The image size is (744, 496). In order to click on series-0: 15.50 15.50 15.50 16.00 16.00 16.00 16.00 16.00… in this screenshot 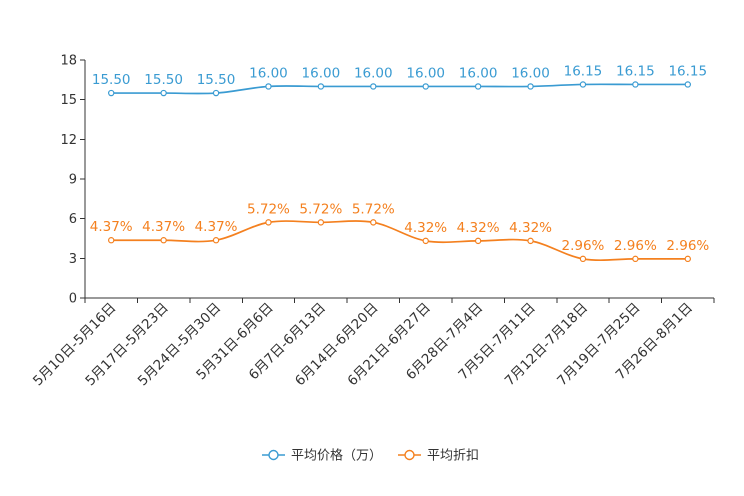, I will do `click(399, 80)`.